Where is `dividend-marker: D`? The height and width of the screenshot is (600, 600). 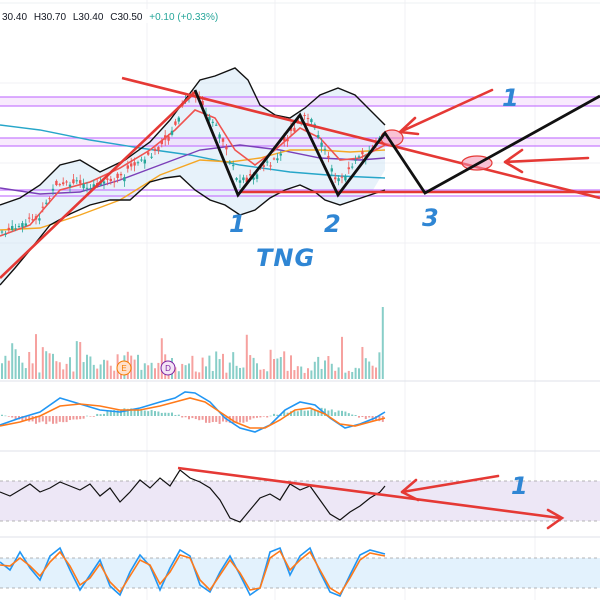 dividend-marker: D is located at coordinates (168, 368).